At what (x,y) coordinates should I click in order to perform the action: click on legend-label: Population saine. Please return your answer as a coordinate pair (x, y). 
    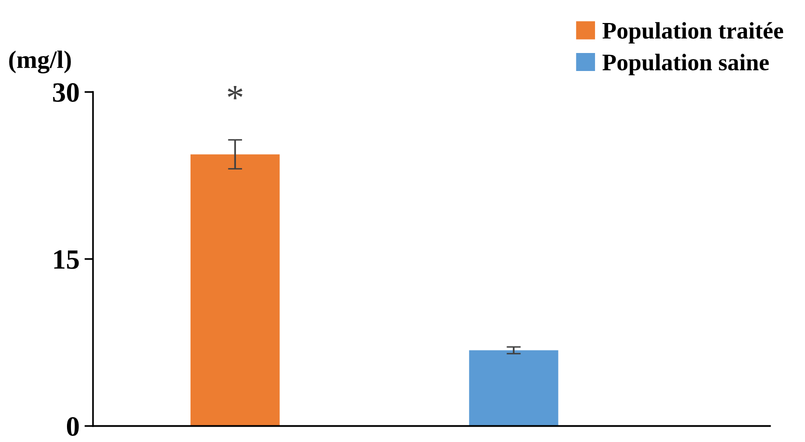
    Looking at the image, I should click on (685, 65).